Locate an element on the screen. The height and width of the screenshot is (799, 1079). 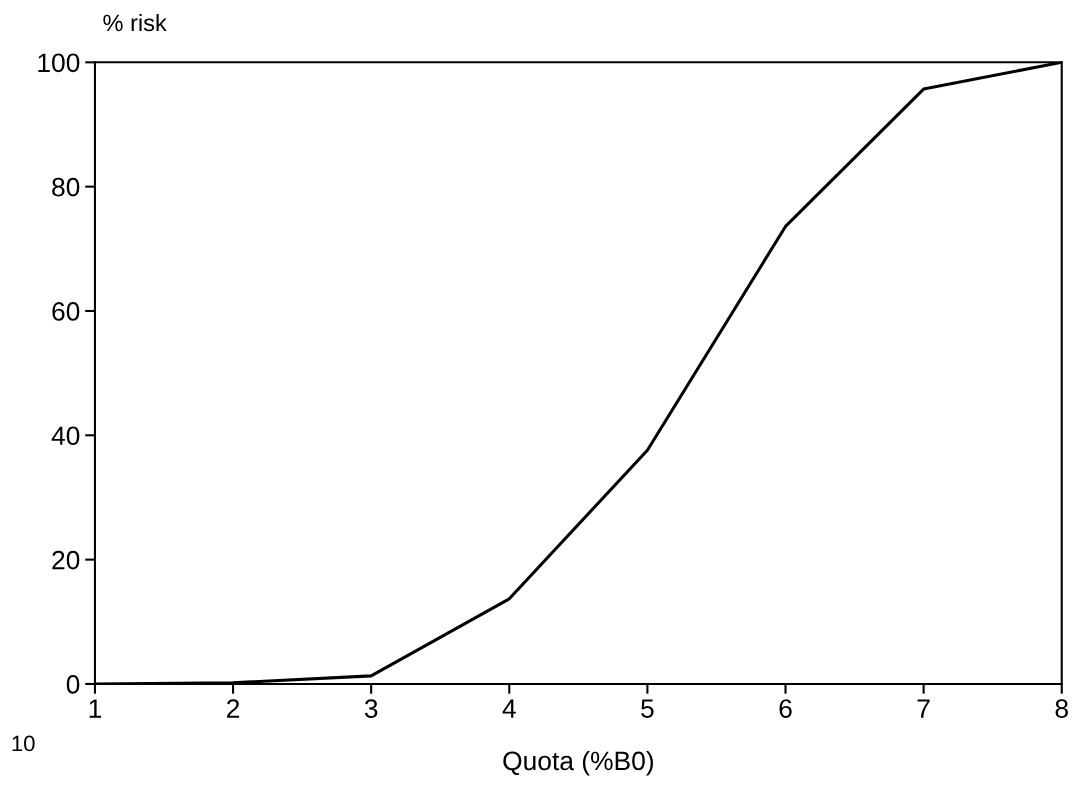
x-axis-title: Quota (%B0) is located at coordinates (578, 763).